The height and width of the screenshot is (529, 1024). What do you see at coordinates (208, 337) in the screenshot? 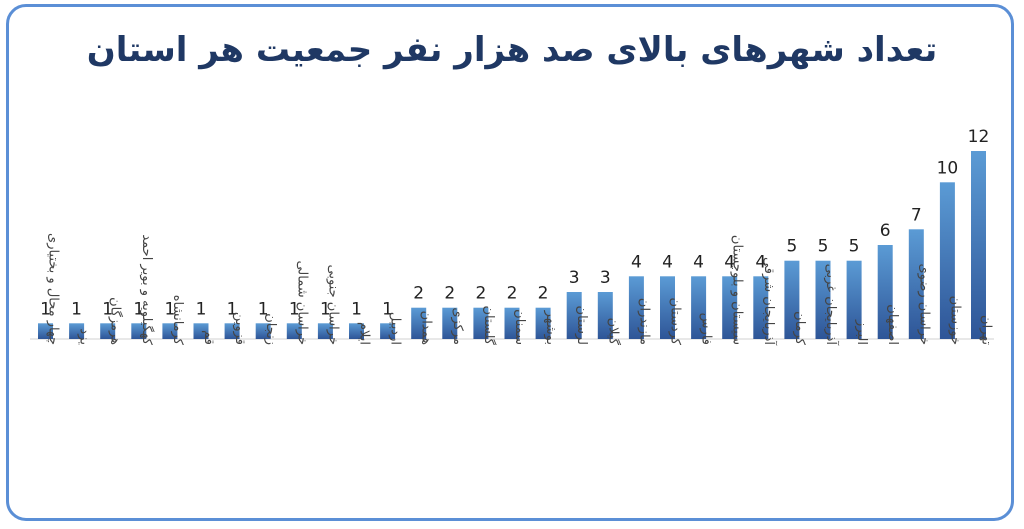
I see `category-label: قم` at bounding box center [208, 337].